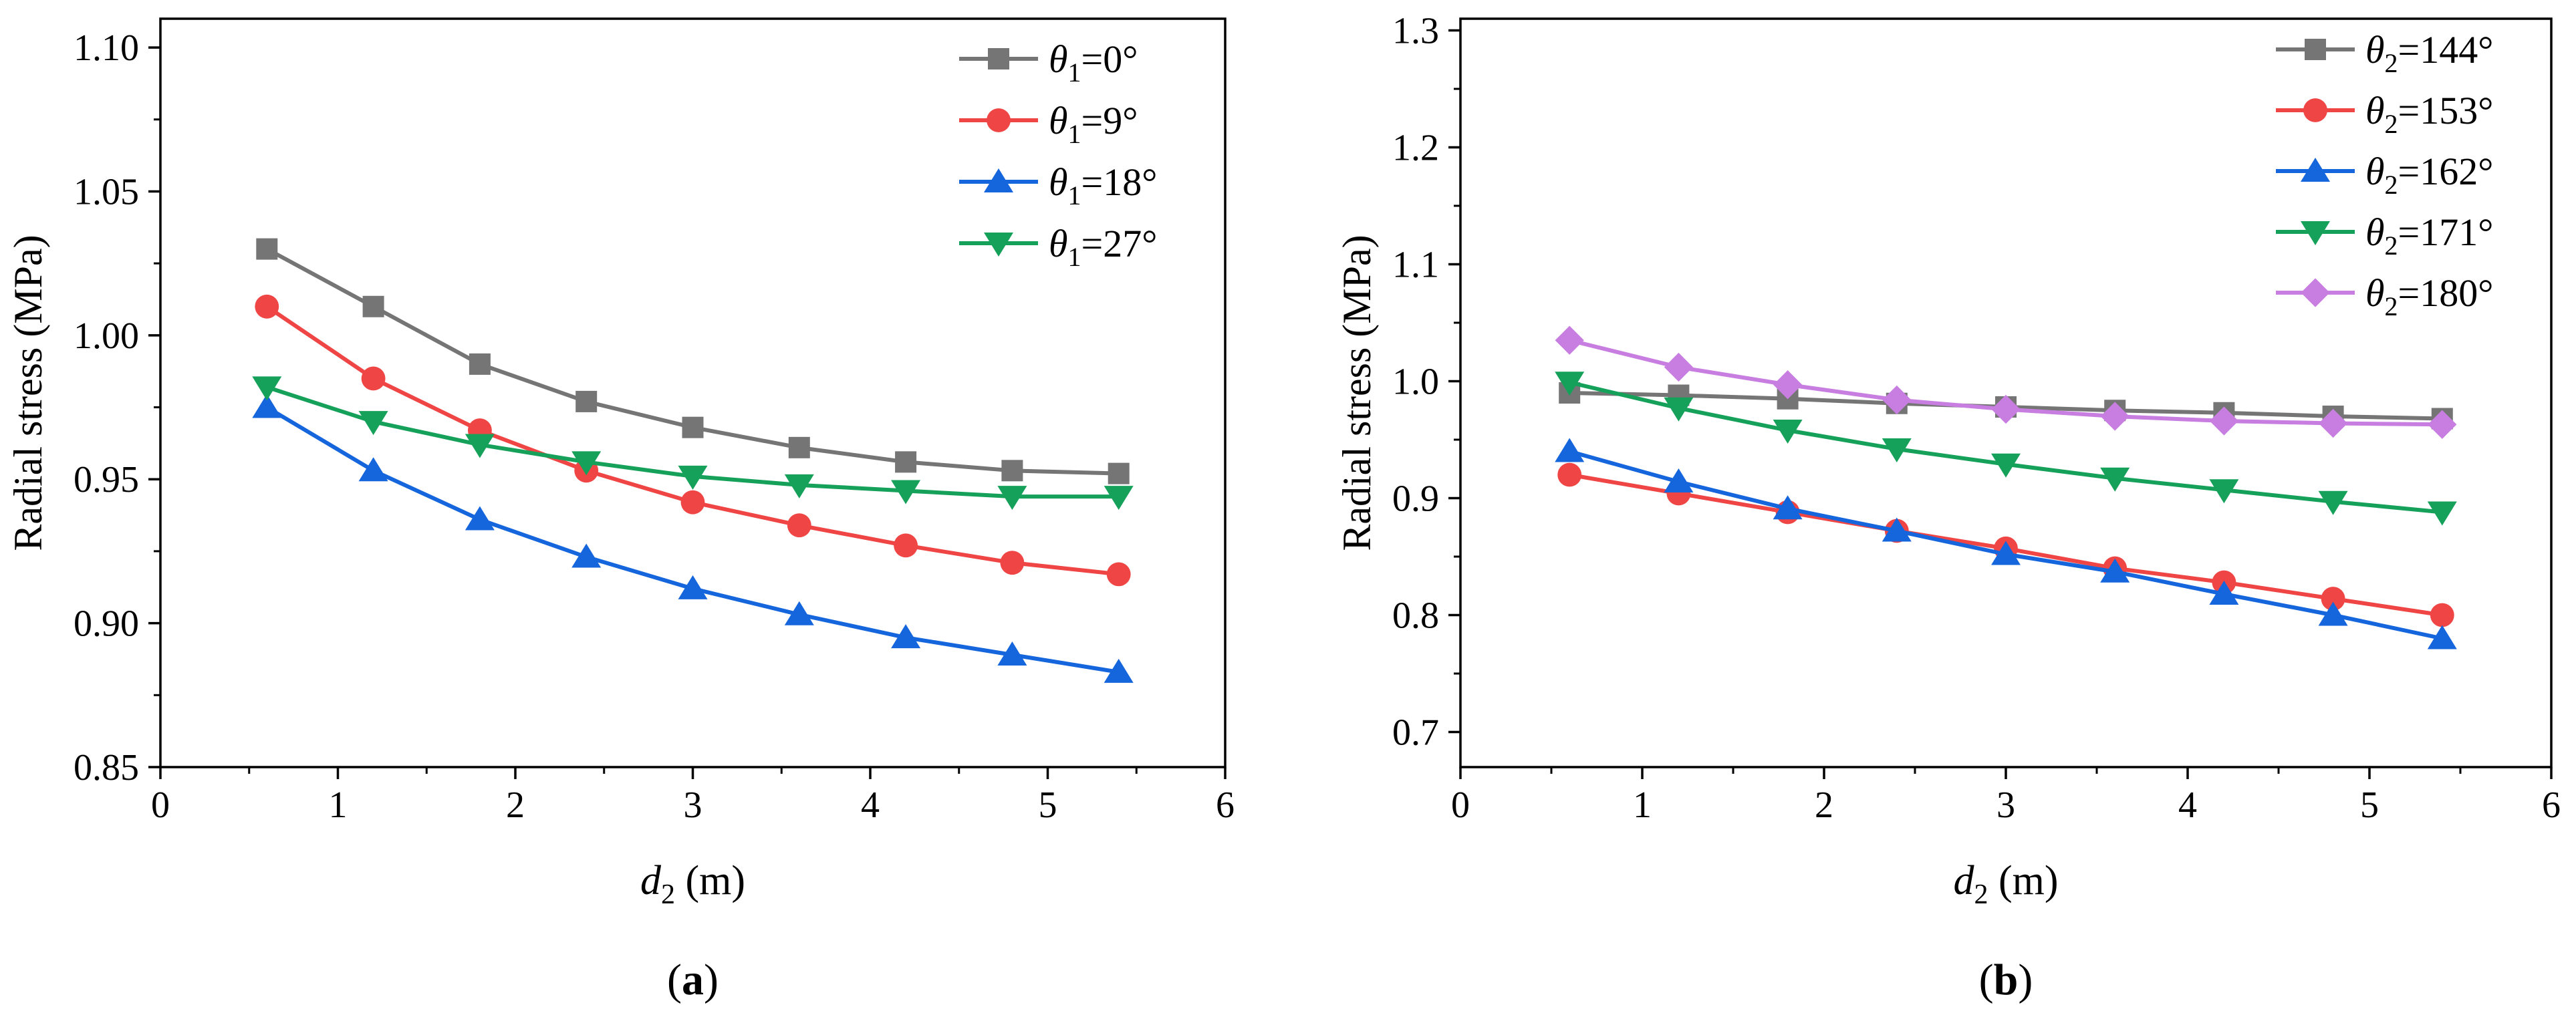 The width and height of the screenshot is (2576, 1019). I want to click on y-tick-label: 1.05, so click(107, 191).